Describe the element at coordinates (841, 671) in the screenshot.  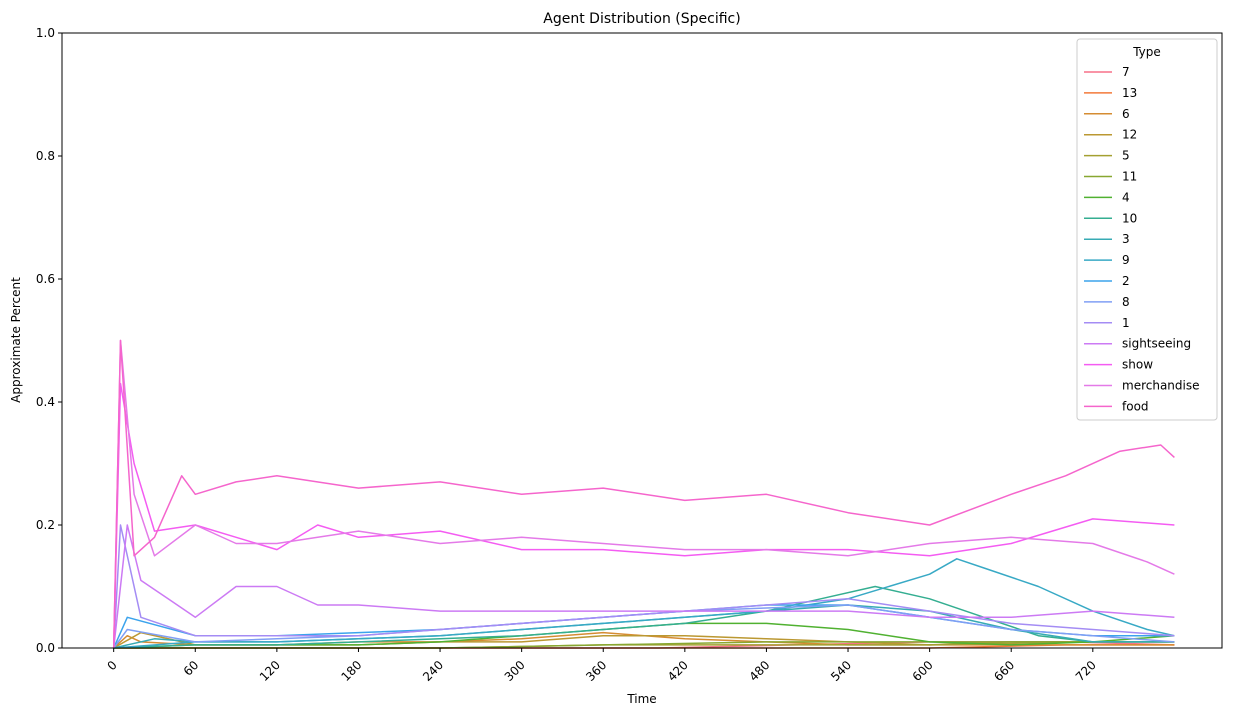
I see `x-tick-label: 540` at that location.